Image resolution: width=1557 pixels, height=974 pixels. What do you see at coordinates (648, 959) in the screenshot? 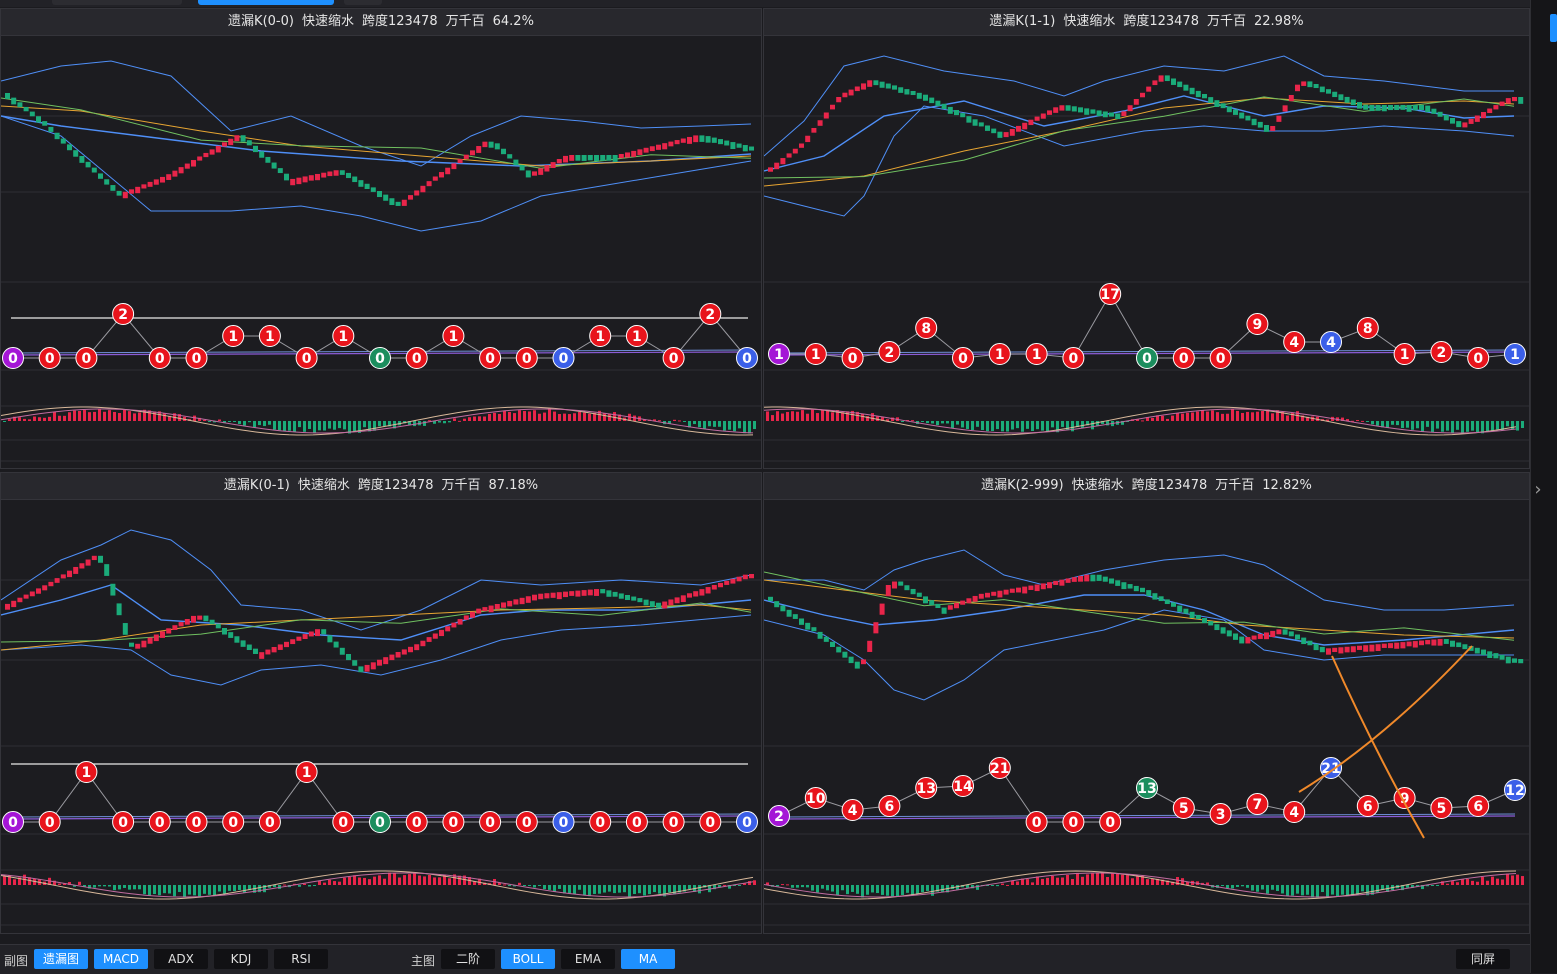
I see `main-button-ma: MA` at bounding box center [648, 959].